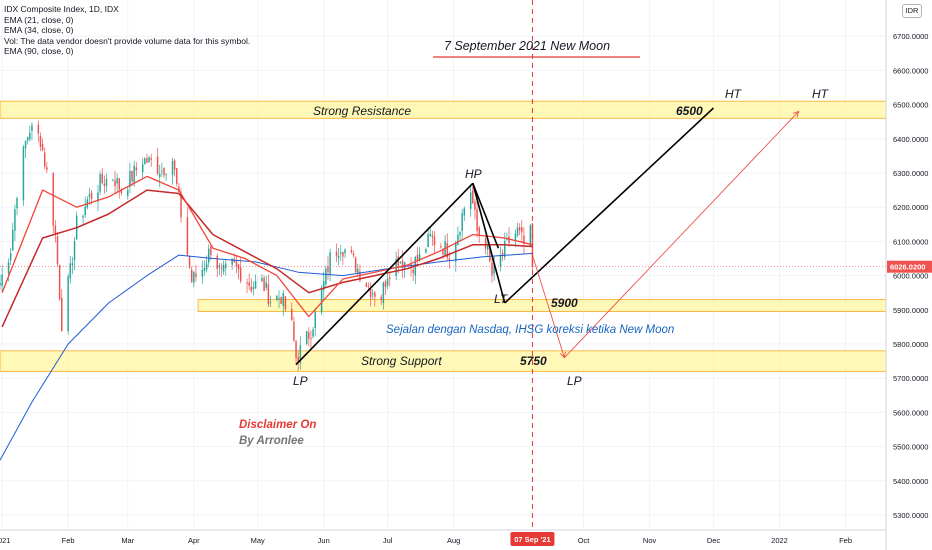 Image resolution: width=932 pixels, height=550 pixels. Describe the element at coordinates (912, 11) in the screenshot. I see `currency-badge: IDR` at that location.